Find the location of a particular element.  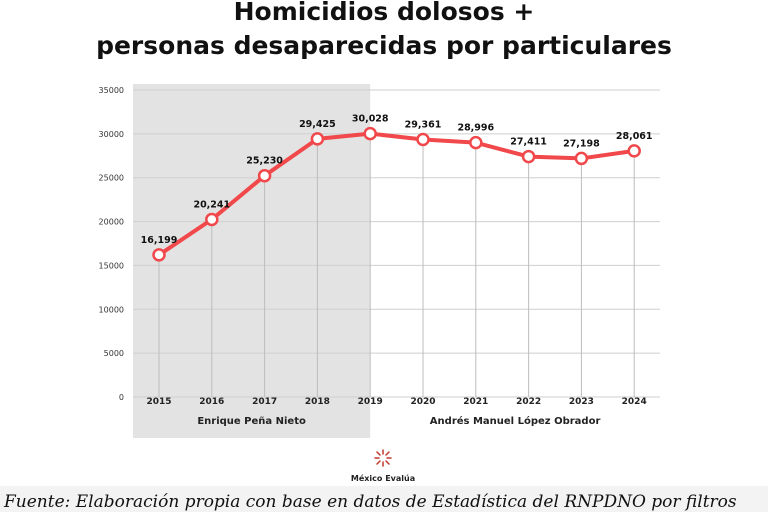

logo-name: México Evalúa is located at coordinates (383, 478).